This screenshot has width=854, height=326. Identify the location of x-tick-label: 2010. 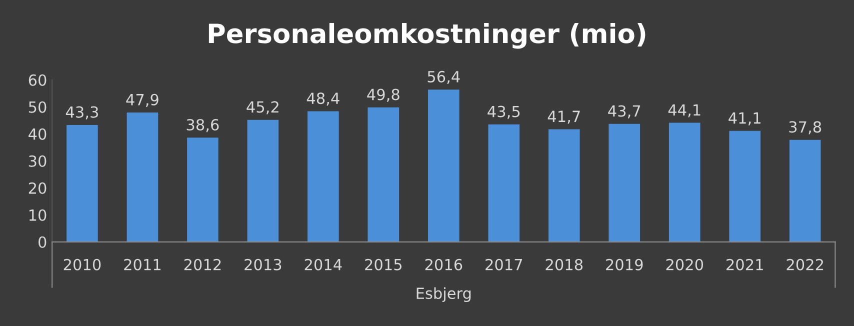
(82, 264).